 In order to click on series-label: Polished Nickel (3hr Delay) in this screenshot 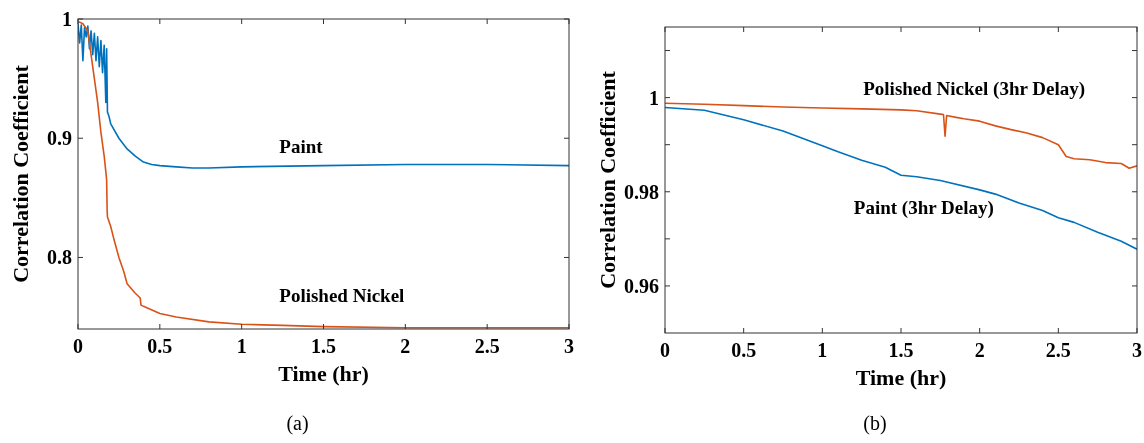, I will do `click(974, 88)`.